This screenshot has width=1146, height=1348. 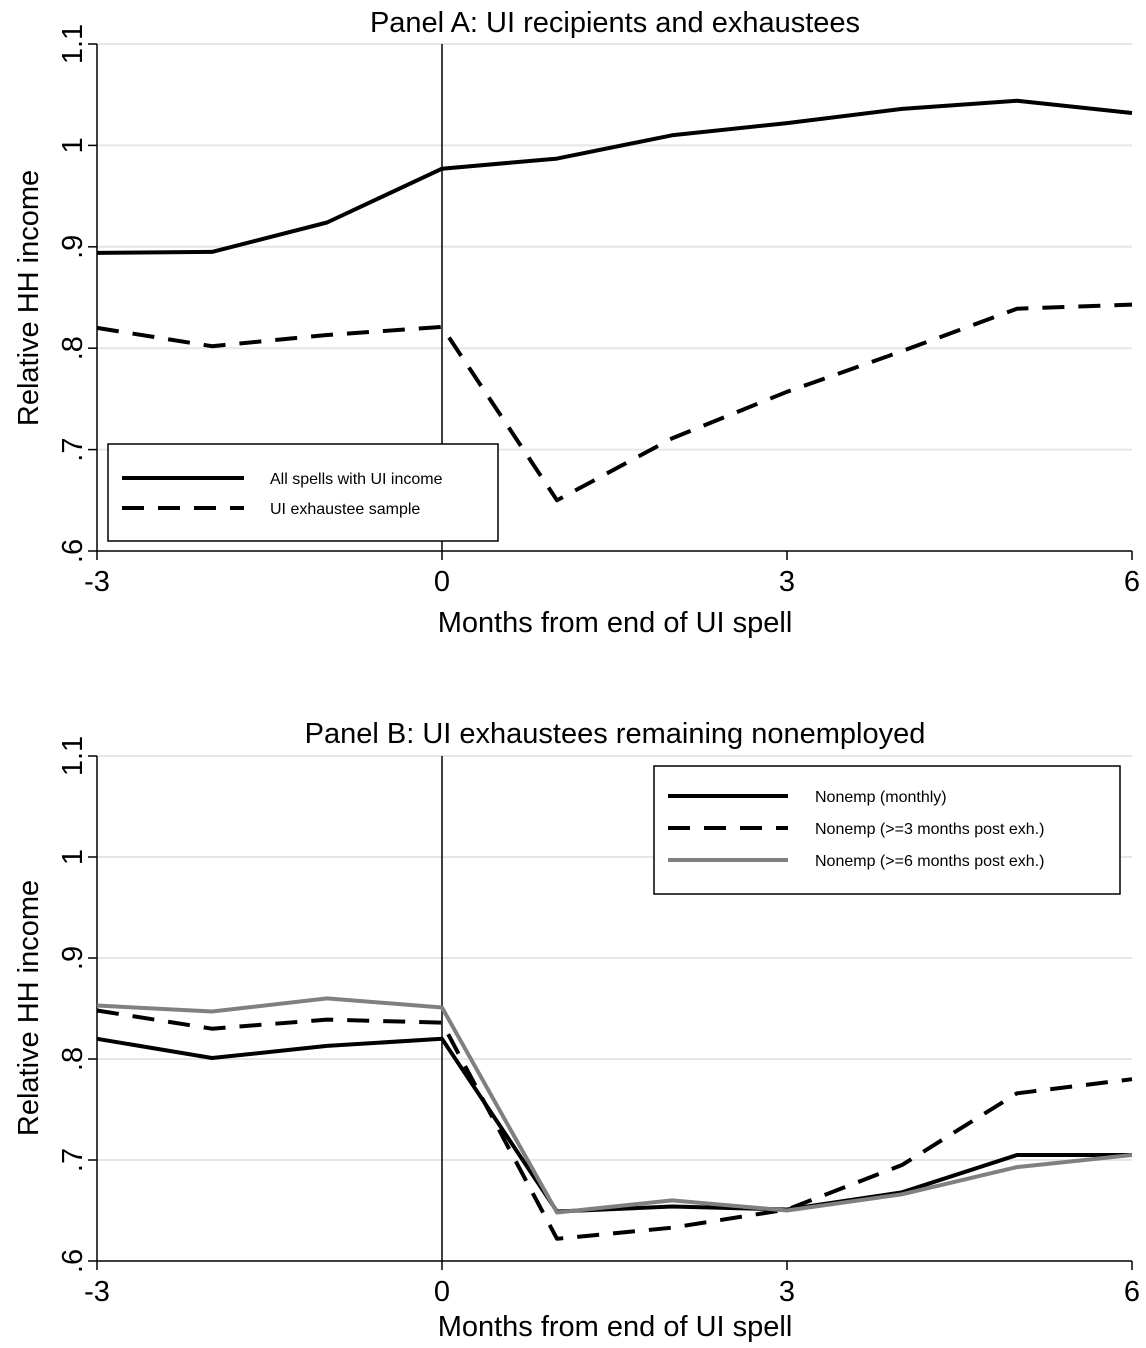 I want to click on panel-b-legend-box, so click(x=887, y=830).